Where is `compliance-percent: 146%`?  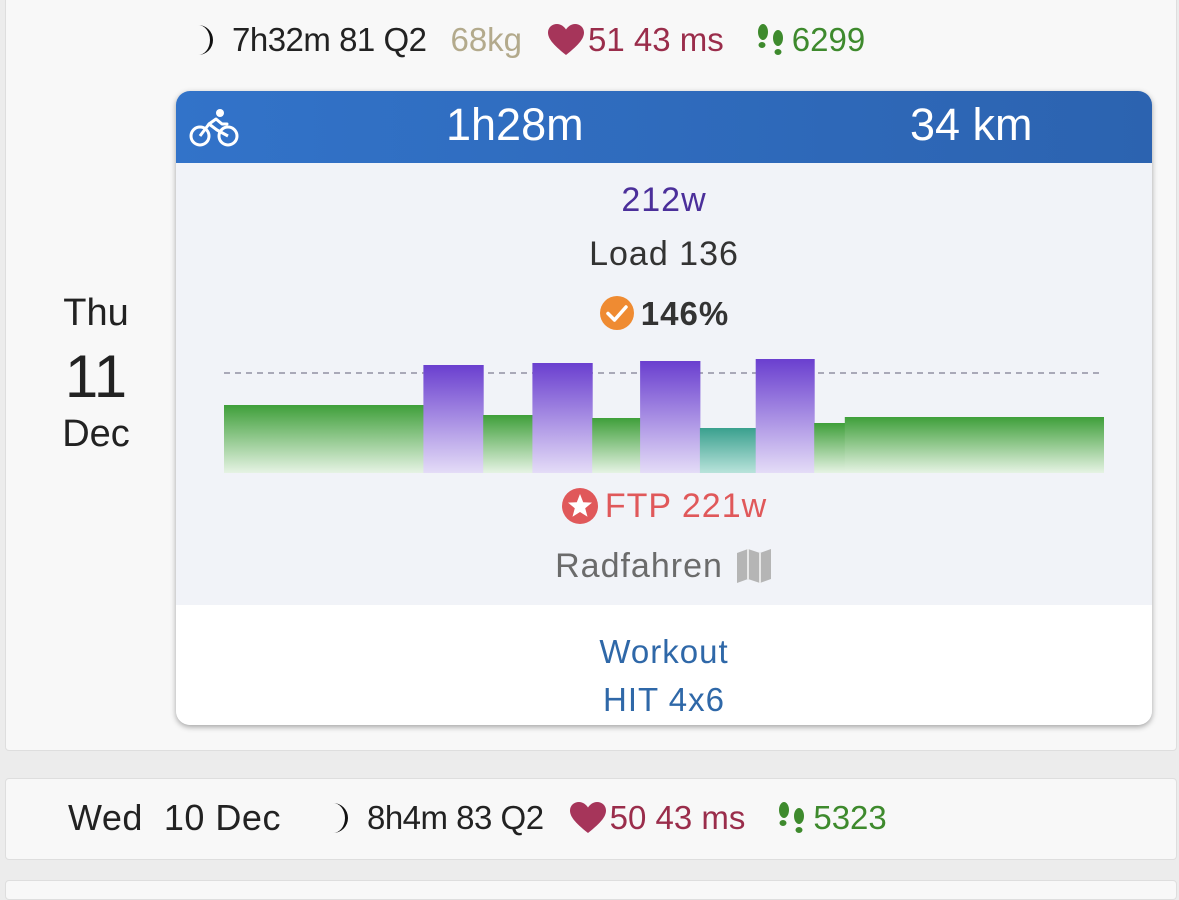 compliance-percent: 146% is located at coordinates (685, 313).